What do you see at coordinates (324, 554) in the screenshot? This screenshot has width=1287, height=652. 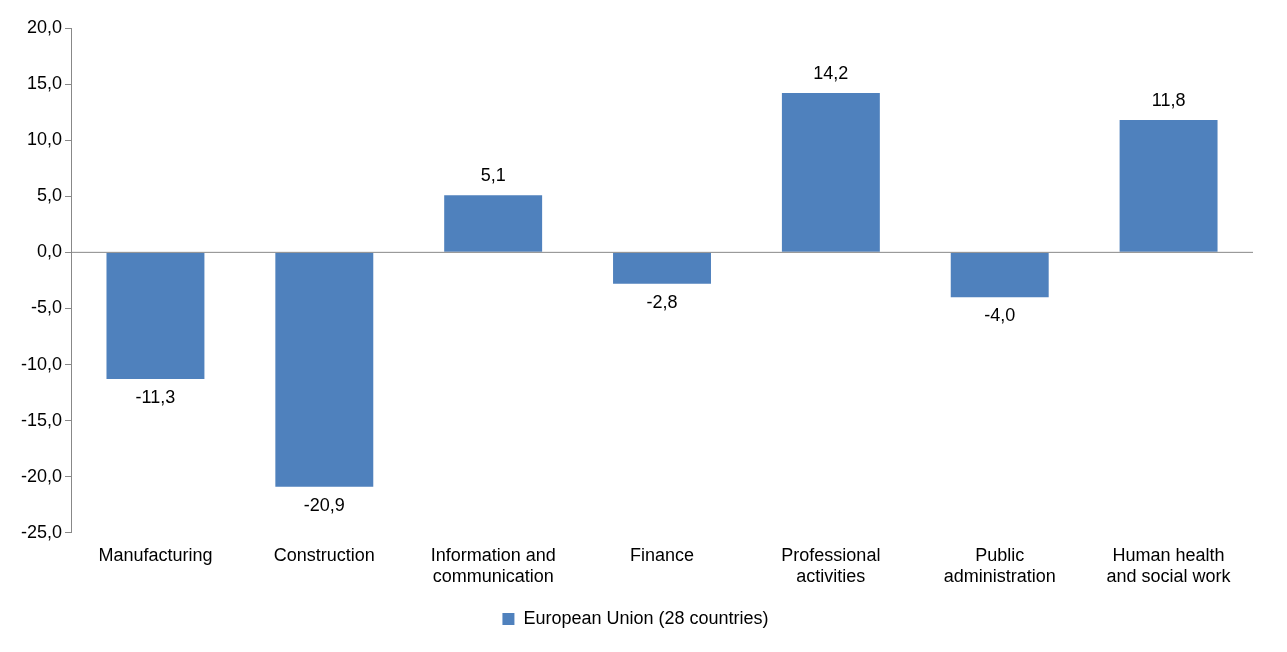 I see `x-tick-label: Construction` at bounding box center [324, 554].